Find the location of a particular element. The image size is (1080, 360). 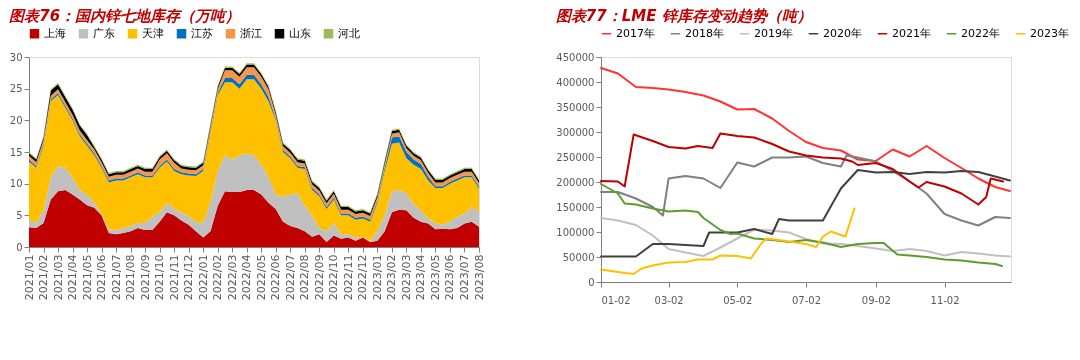

x-tick-label: 2023/02 is located at coordinates (392, 277).